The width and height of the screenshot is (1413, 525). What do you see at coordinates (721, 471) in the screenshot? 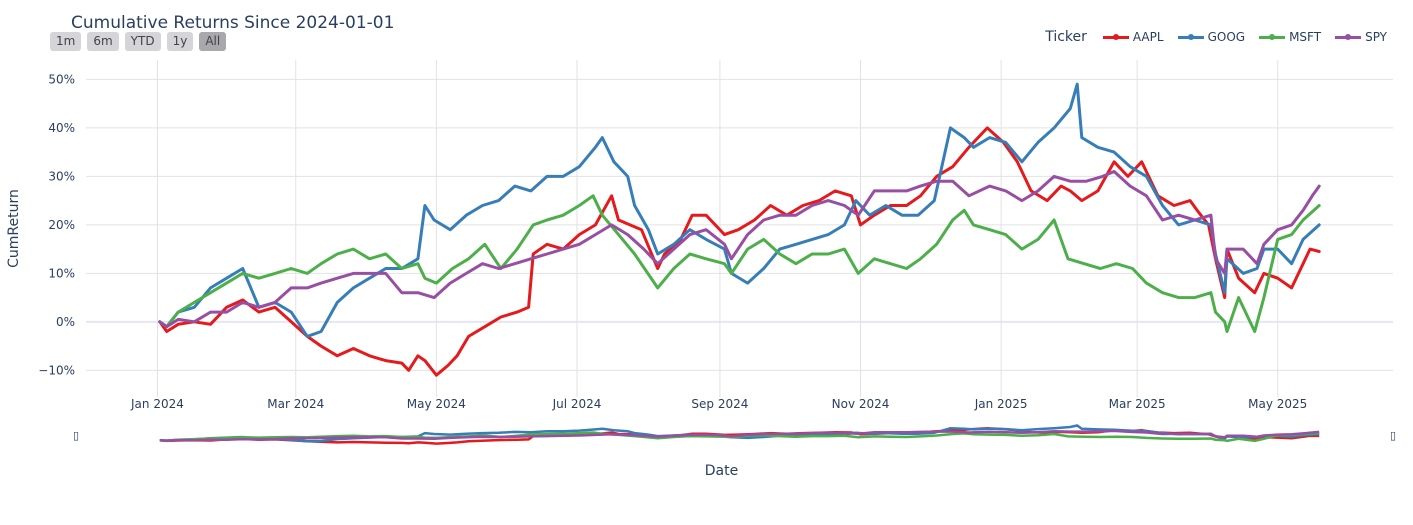
I see `x-axis-title: Date` at bounding box center [721, 471].